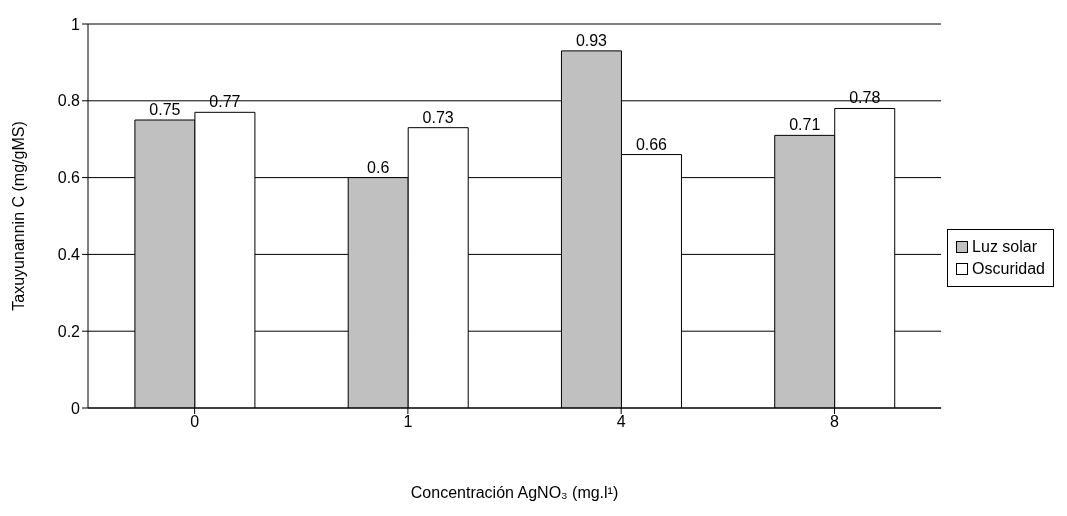 The image size is (1067, 516). I want to click on y-tick-label: 0.2, so click(69, 331).